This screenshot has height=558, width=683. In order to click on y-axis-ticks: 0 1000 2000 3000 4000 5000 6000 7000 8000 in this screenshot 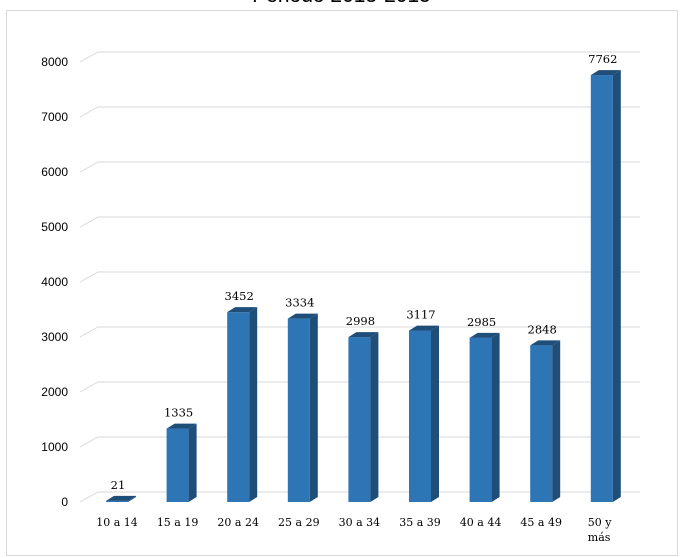, I will do `click(54, 282)`.